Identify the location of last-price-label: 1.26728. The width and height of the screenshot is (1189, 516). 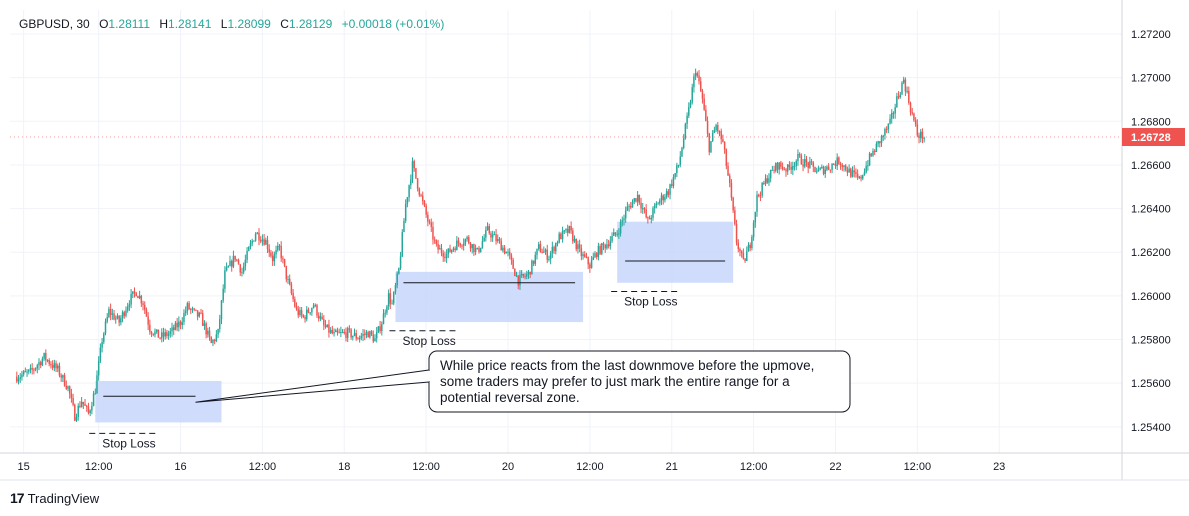
(1151, 138).